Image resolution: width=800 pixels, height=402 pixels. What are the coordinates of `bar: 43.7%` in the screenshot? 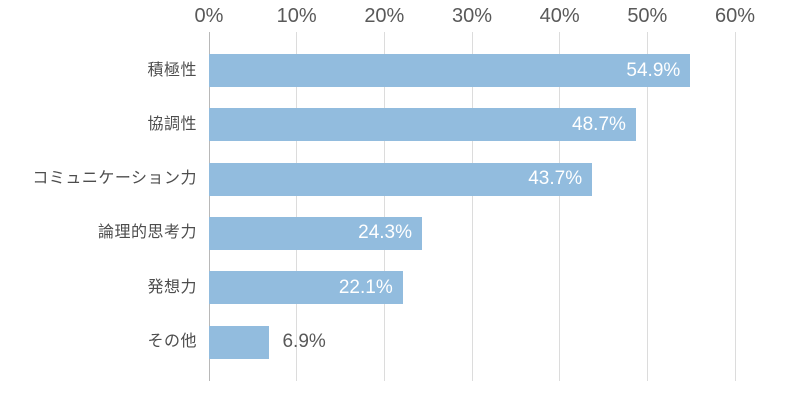 It's located at (401, 179).